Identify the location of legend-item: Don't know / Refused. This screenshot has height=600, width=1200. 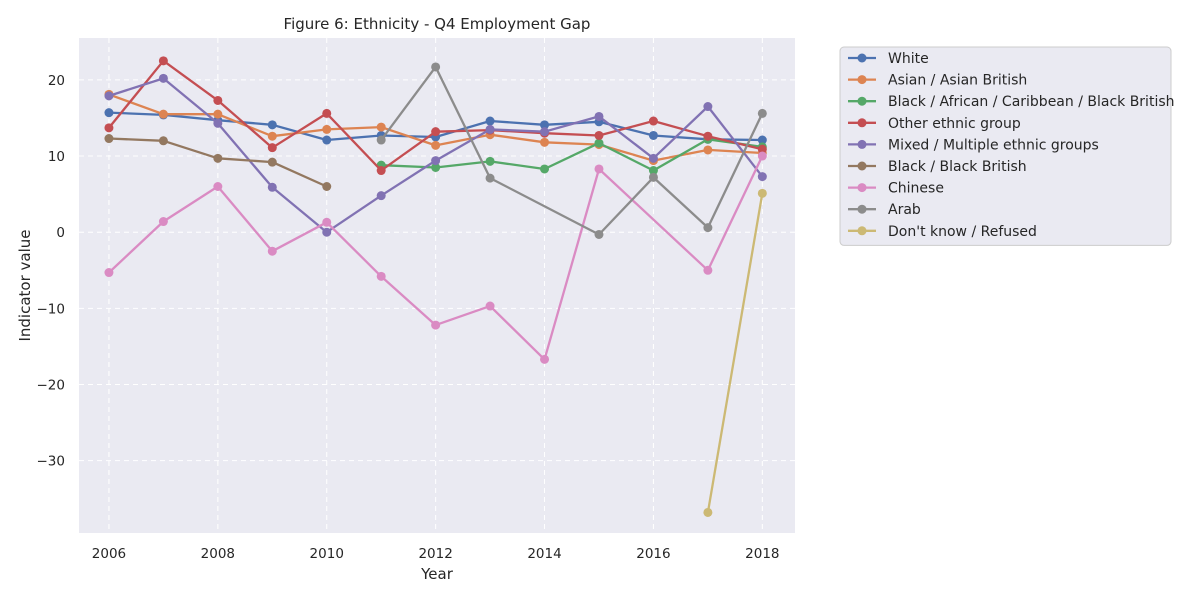
(942, 232).